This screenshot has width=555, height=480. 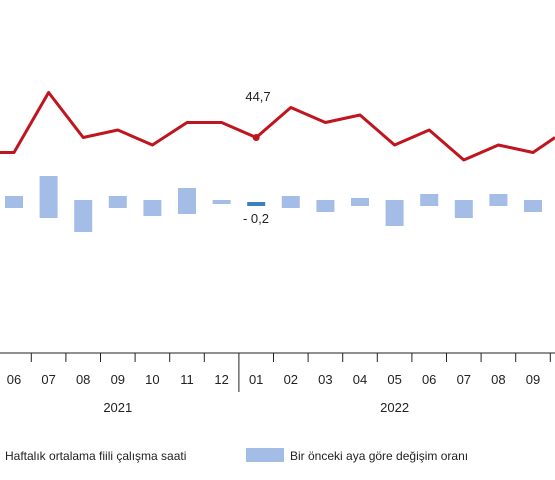 I want to click on year-label: 2021, so click(x=117, y=407).